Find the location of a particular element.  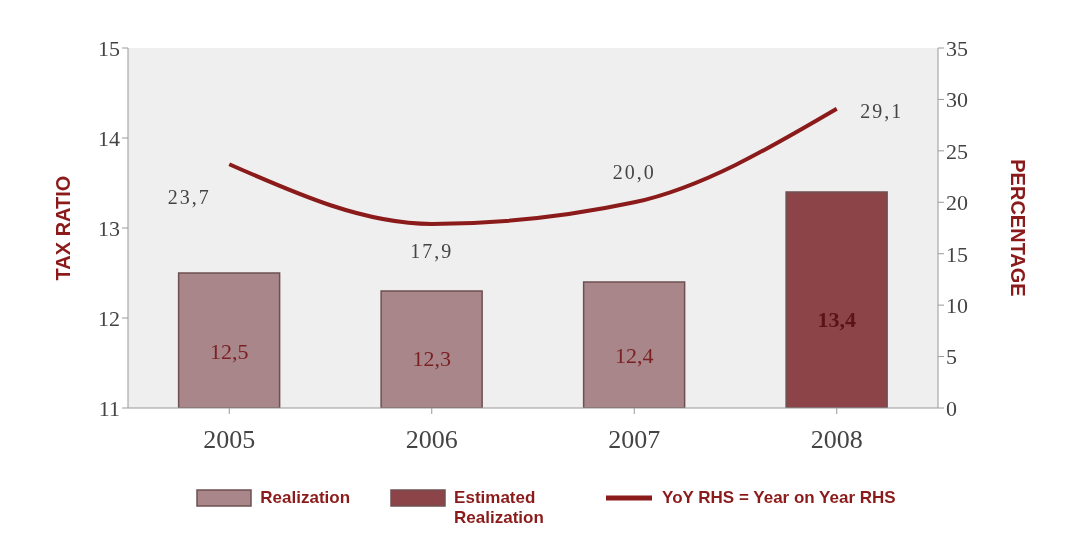

data-label: 12,5 is located at coordinates (229, 352).